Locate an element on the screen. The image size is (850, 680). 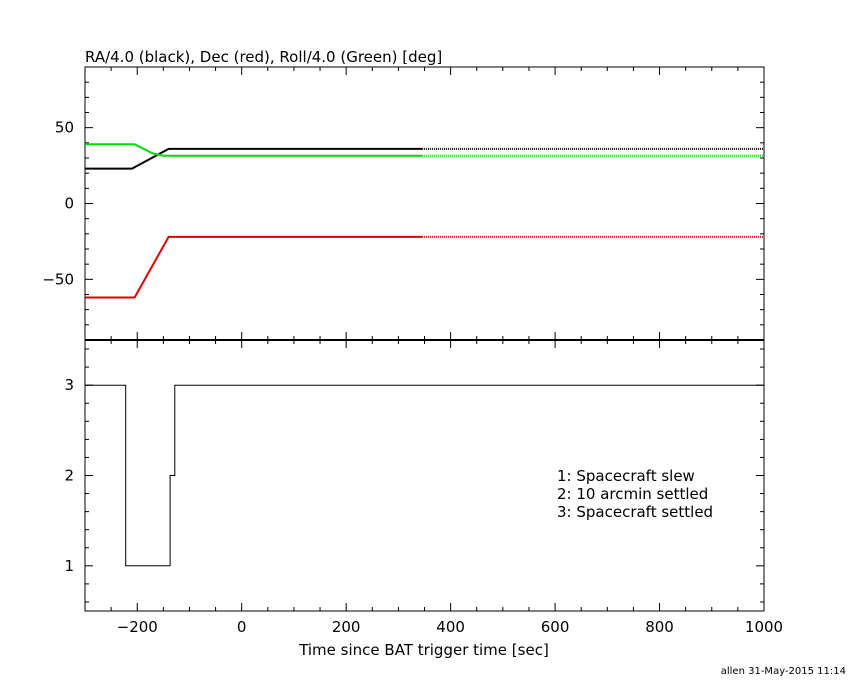
y-tick-label: 3 is located at coordinates (69, 385).